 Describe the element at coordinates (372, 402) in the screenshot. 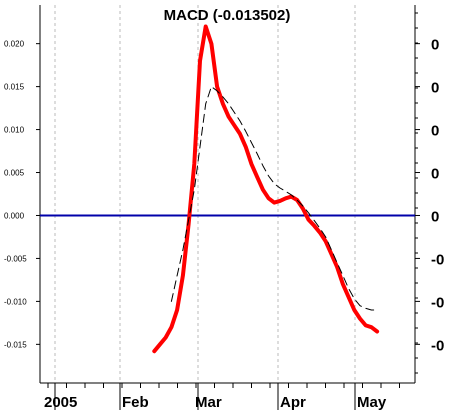

I see `x-tick-label: May` at that location.